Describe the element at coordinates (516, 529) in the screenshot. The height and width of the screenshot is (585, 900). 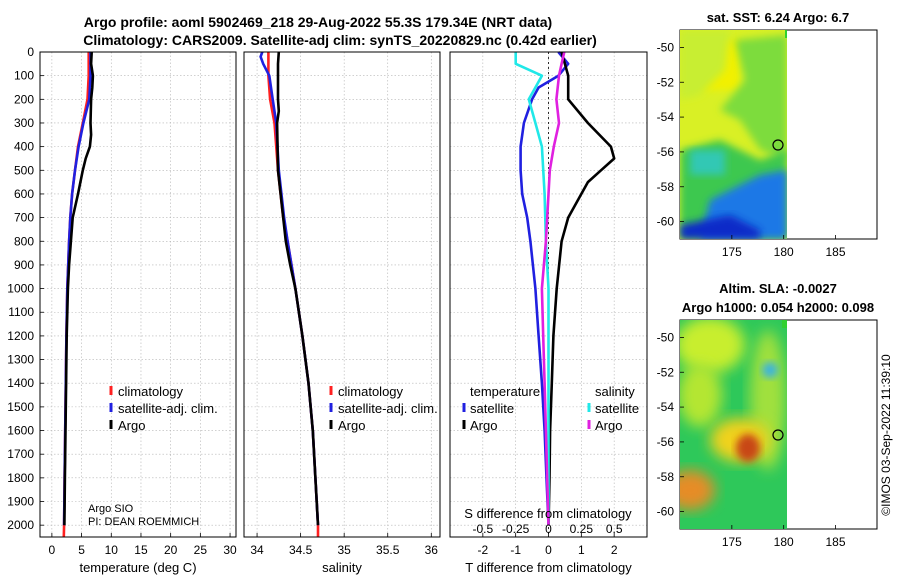
I see `x-tick-label-top: -0.25` at that location.